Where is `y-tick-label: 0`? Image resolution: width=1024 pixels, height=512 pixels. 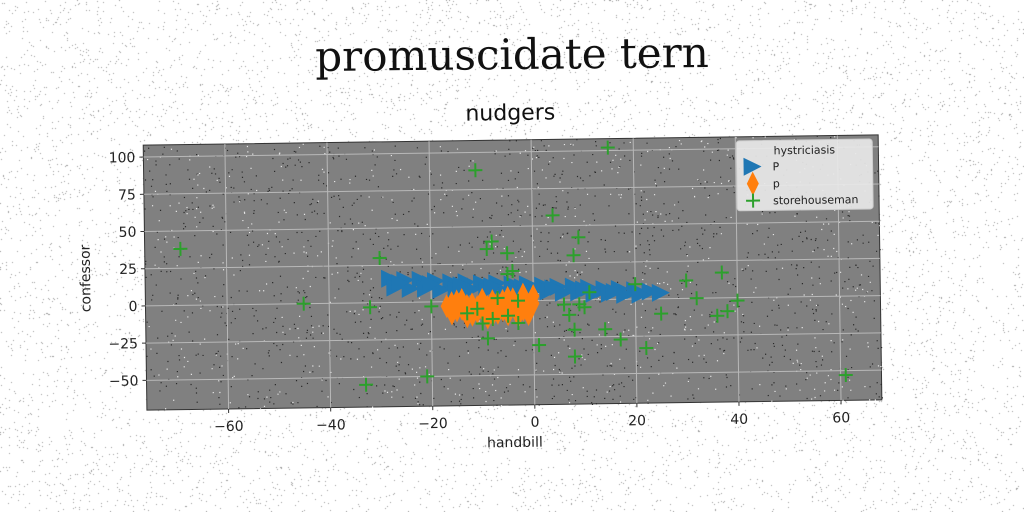 y-tick-label: 0 is located at coordinates (132, 307).